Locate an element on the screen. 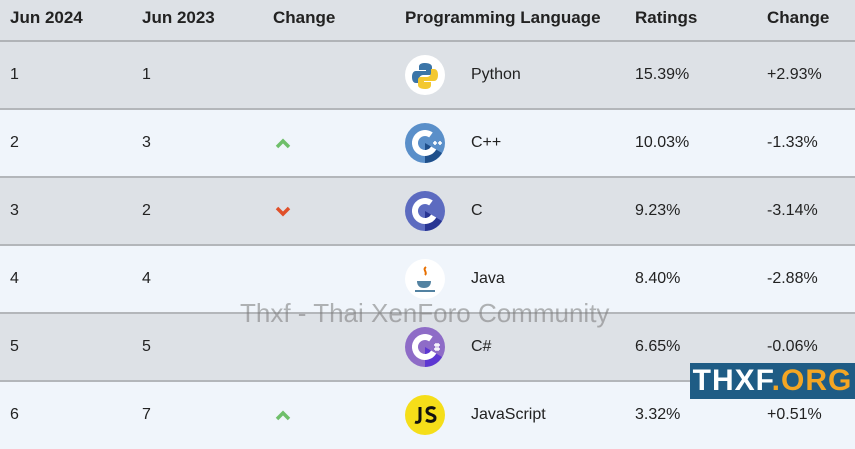  rating-change: -0.06% is located at coordinates (792, 346).